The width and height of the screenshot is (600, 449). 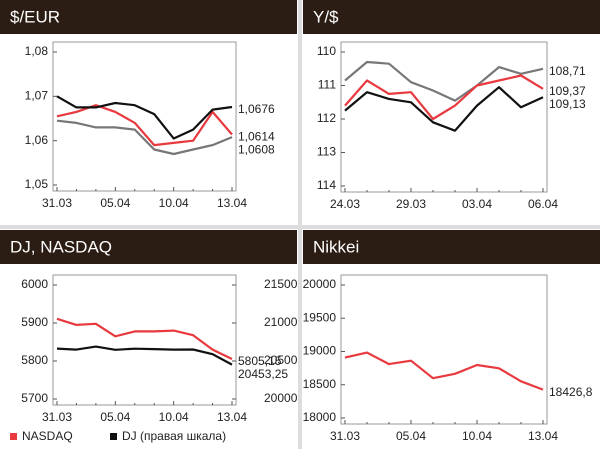 What do you see at coordinates (37, 184) in the screenshot?
I see `y-tick-label: 1,05` at bounding box center [37, 184].